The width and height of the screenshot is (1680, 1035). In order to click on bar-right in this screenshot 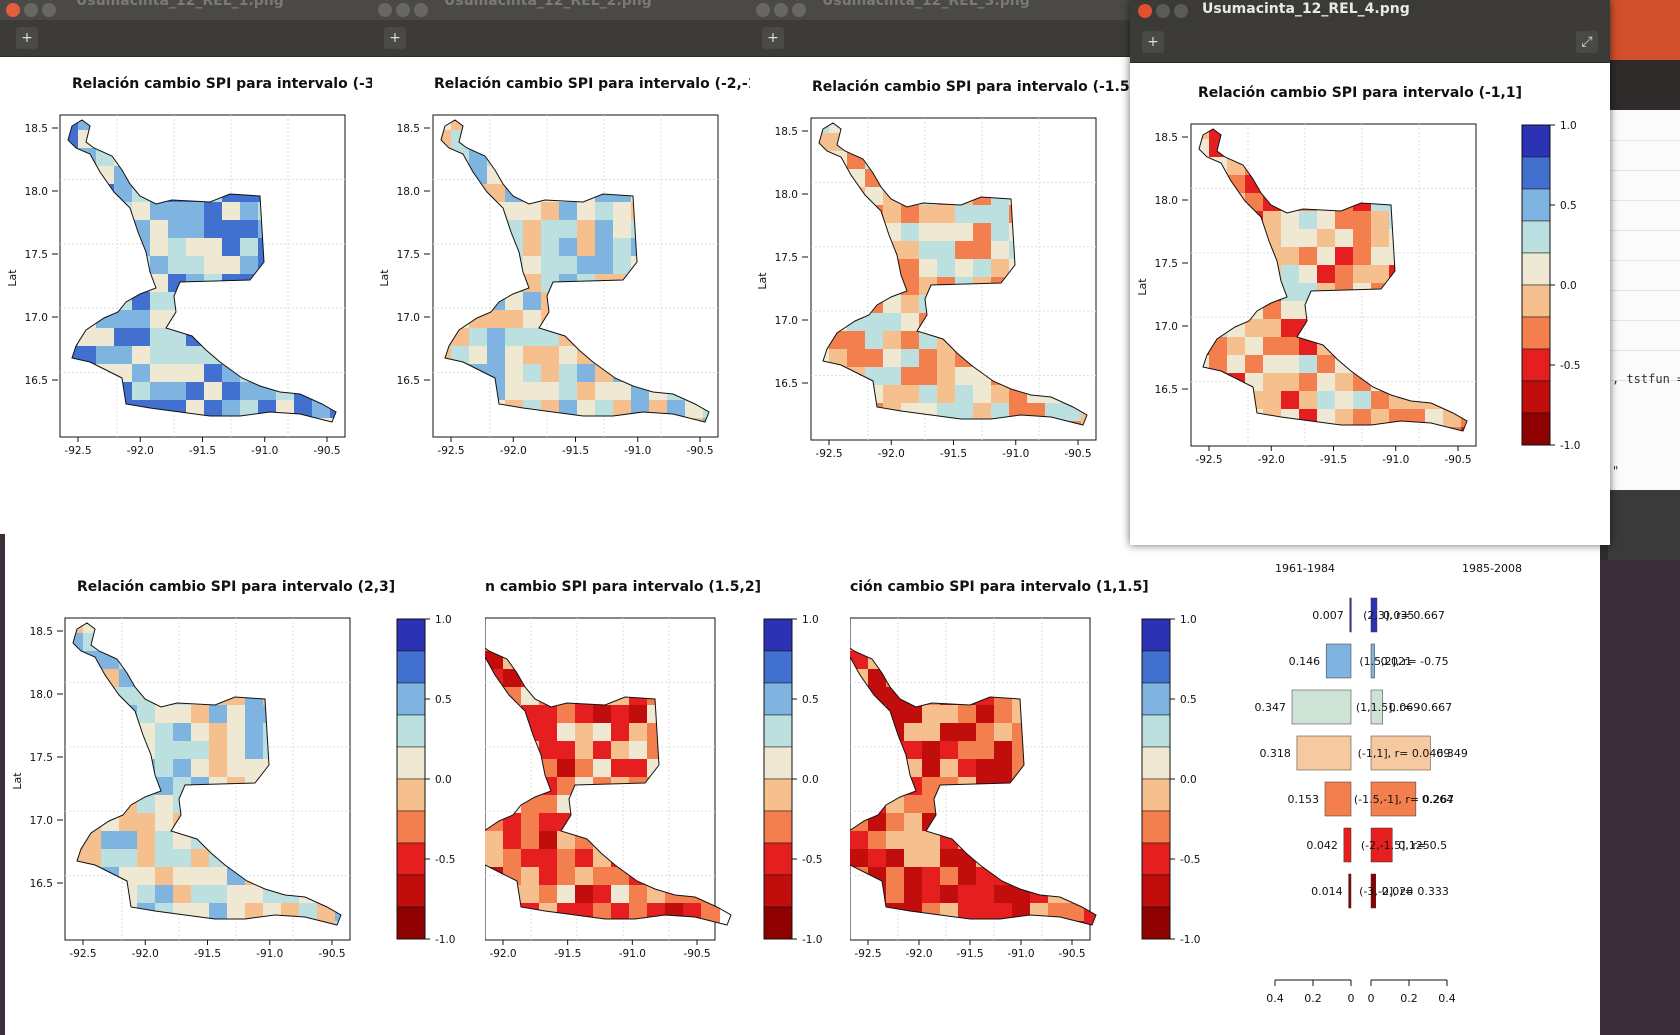, I will do `click(1393, 799)`.